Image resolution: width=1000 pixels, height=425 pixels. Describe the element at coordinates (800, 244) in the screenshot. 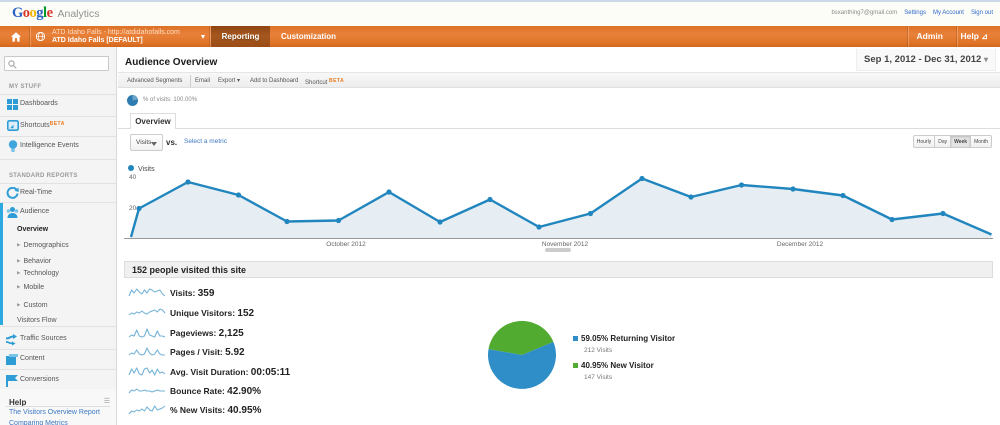

I see `svg-text: December 2012` at that location.